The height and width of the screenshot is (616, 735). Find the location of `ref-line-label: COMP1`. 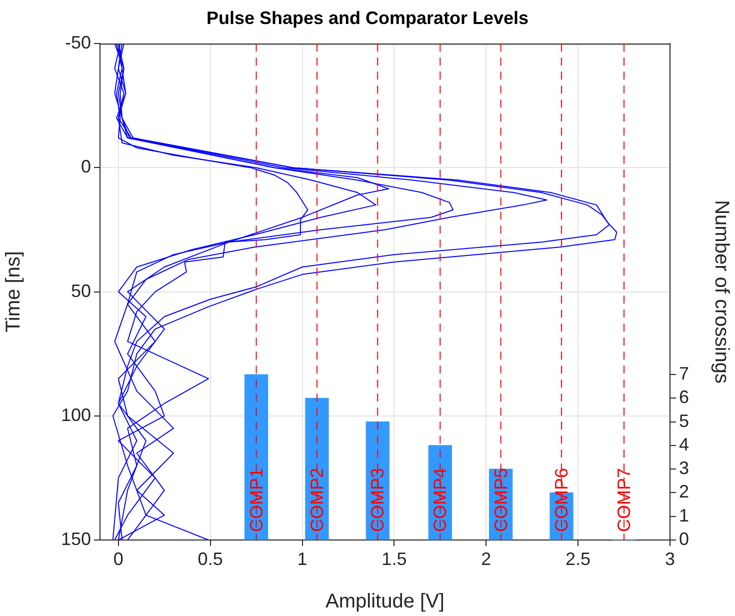

ref-line-label: COMP1 is located at coordinates (256, 500).